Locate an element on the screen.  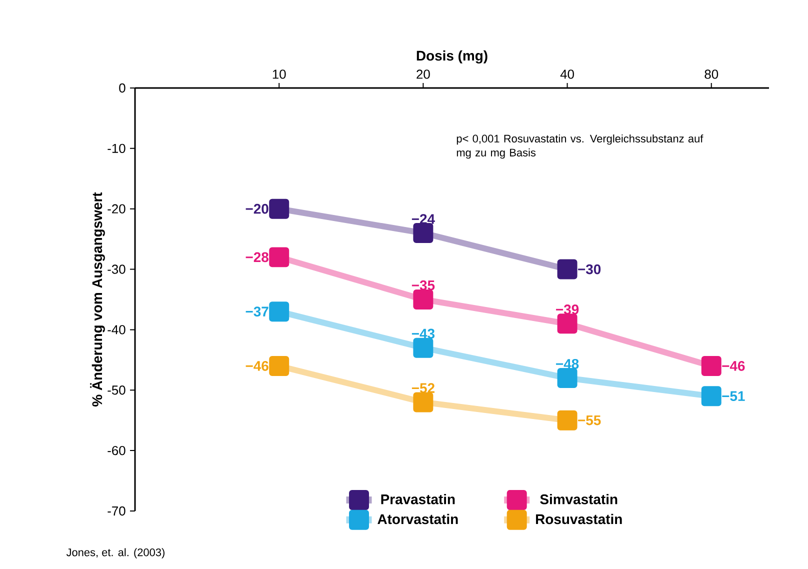
data-label: −48 is located at coordinates (567, 363).